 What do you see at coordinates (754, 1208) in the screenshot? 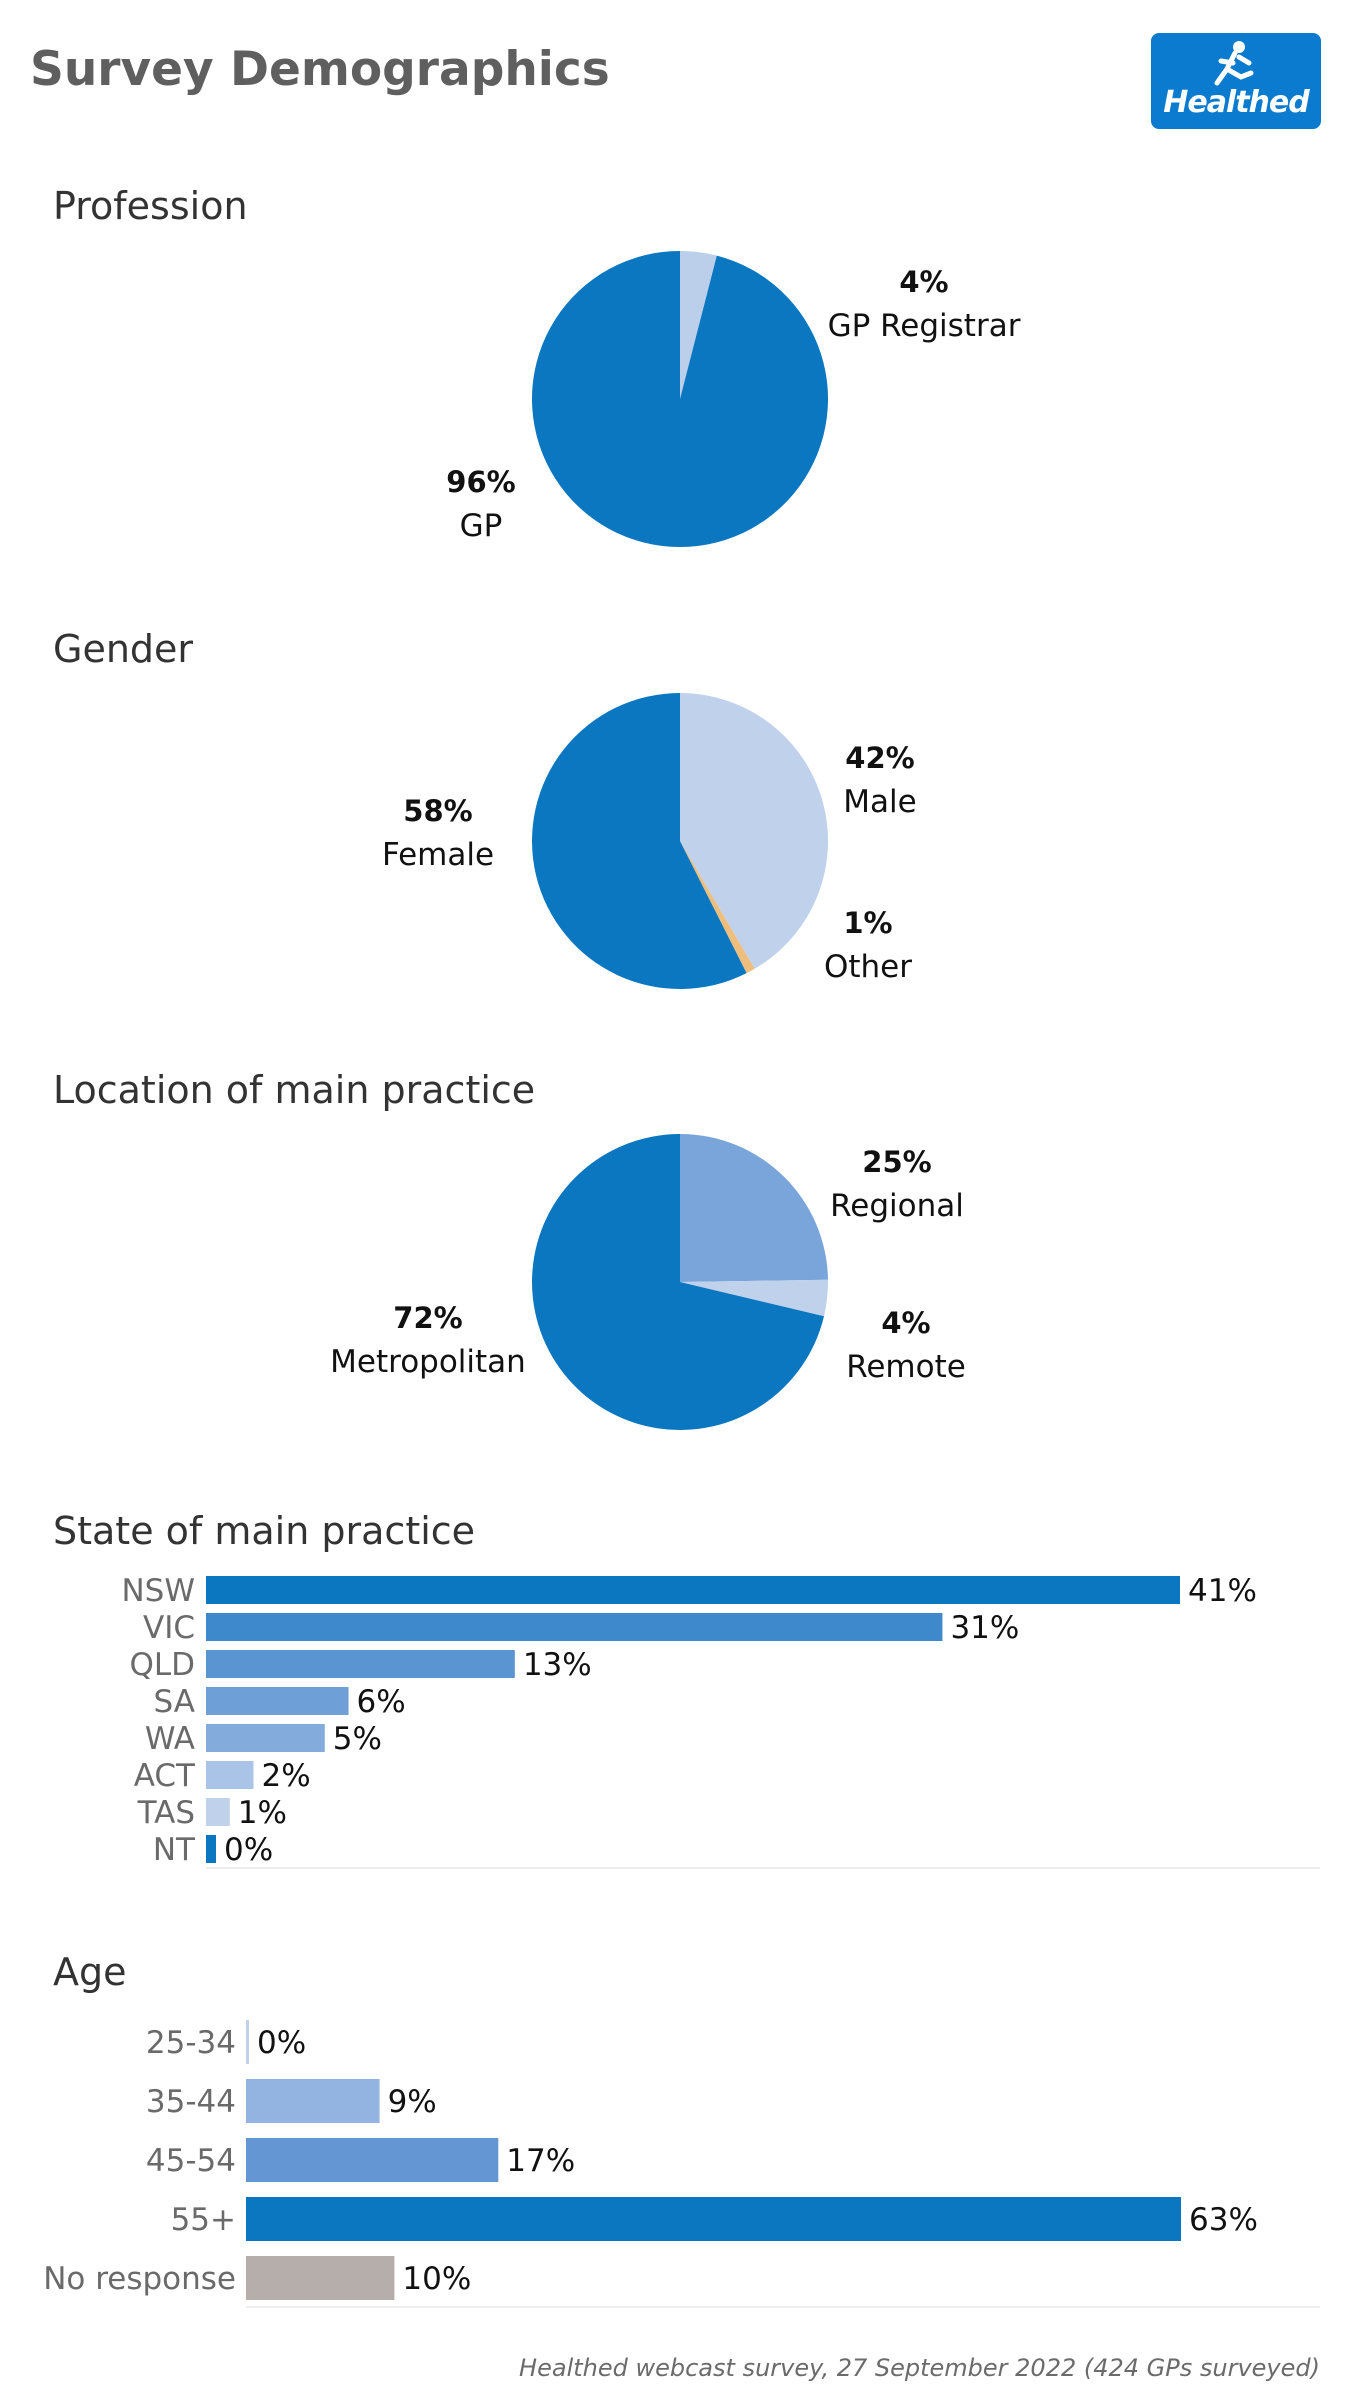
I see `pie-slice-regional` at bounding box center [754, 1208].